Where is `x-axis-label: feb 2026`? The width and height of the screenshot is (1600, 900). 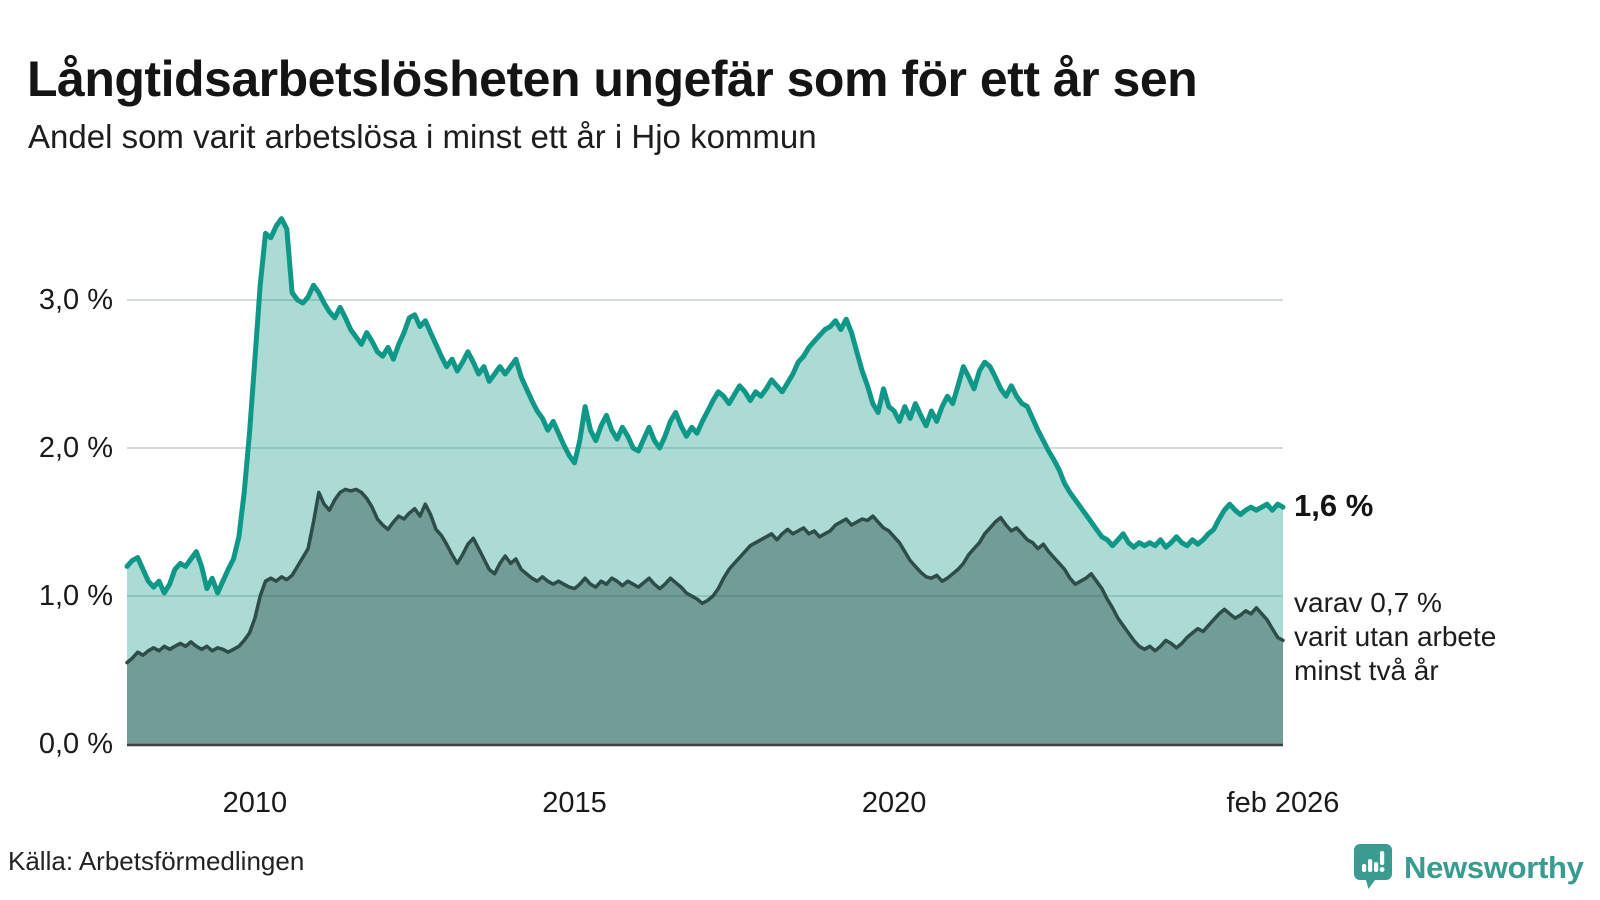 x-axis-label: feb 2026 is located at coordinates (1283, 803).